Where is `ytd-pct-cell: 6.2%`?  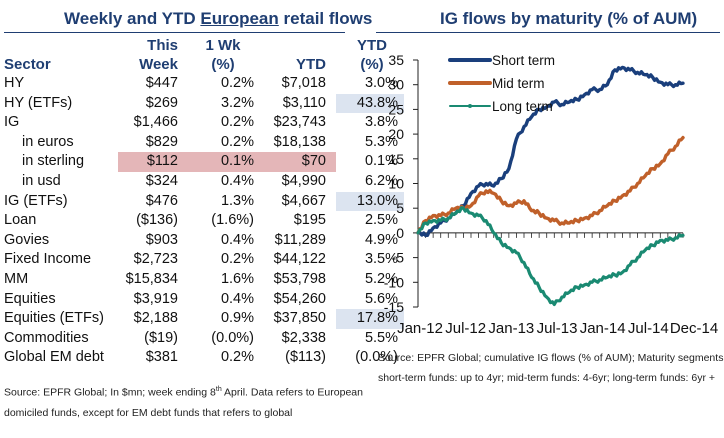
ytd-pct-cell: 6.2% is located at coordinates (381, 180).